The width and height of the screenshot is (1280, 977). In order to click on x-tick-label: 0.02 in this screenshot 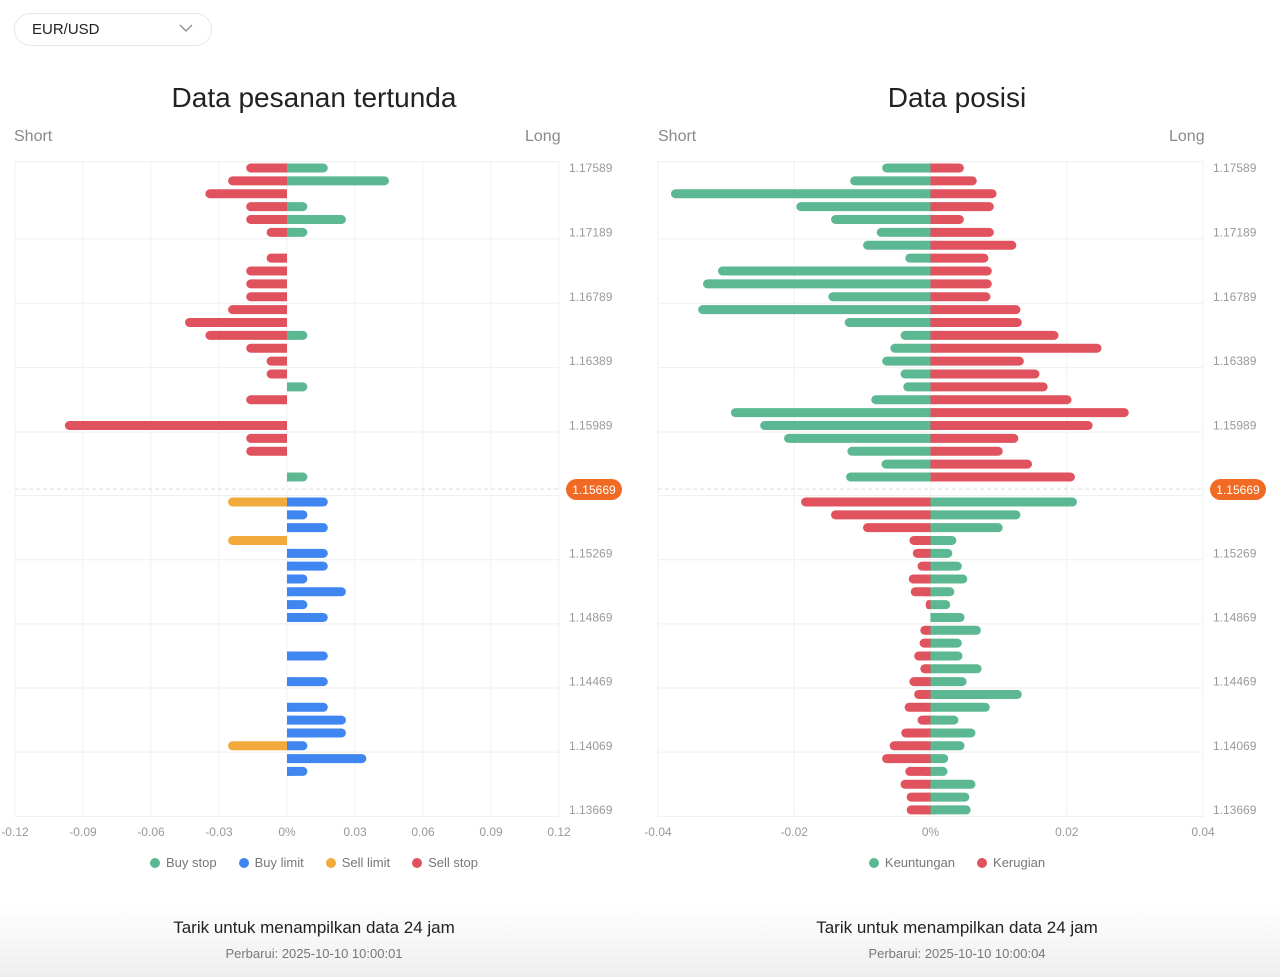, I will do `click(1067, 832)`.